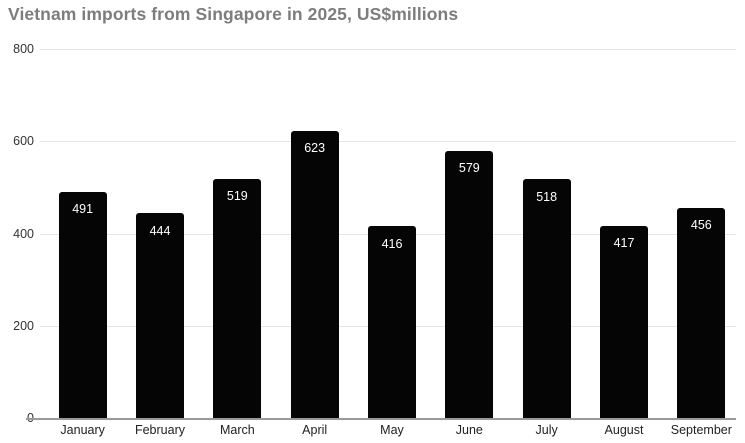 Image resolution: width=745 pixels, height=443 pixels. I want to click on x-axis-line, so click(381, 419).